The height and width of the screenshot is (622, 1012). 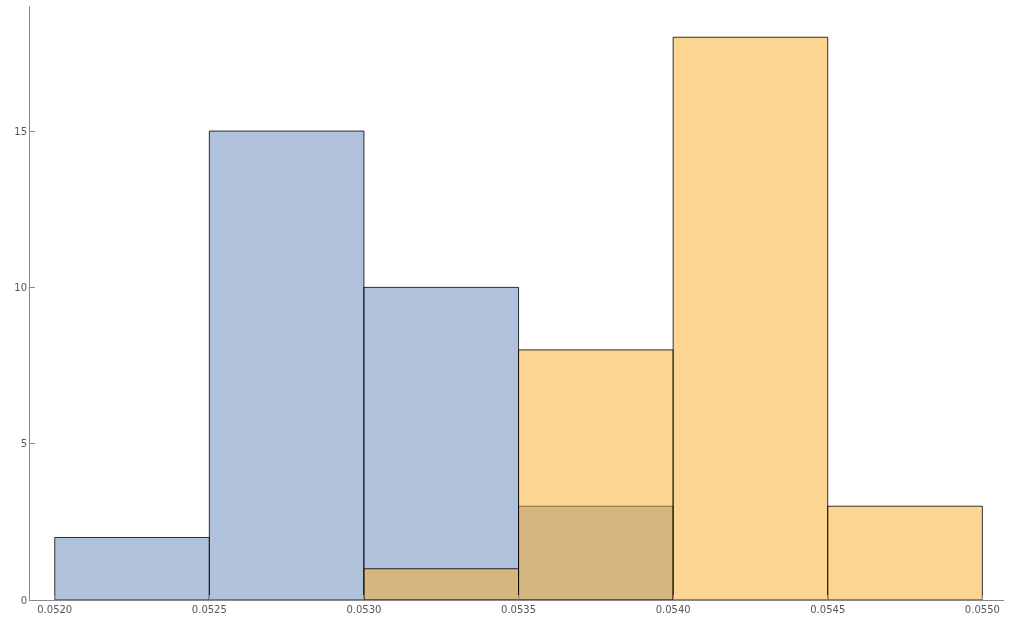 I want to click on y-tick-label: 0, so click(x=23, y=600).